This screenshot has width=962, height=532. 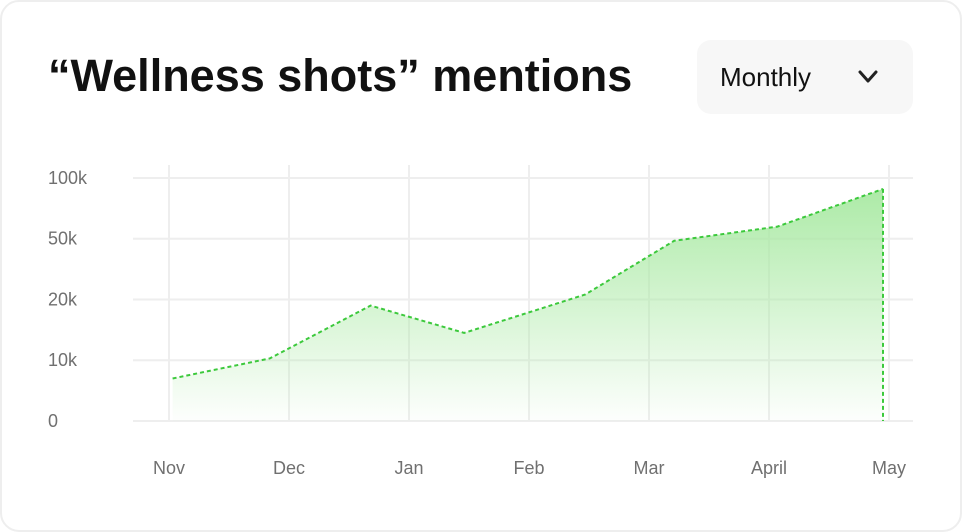 What do you see at coordinates (169, 468) in the screenshot?
I see `x-tick-label: Nov` at bounding box center [169, 468].